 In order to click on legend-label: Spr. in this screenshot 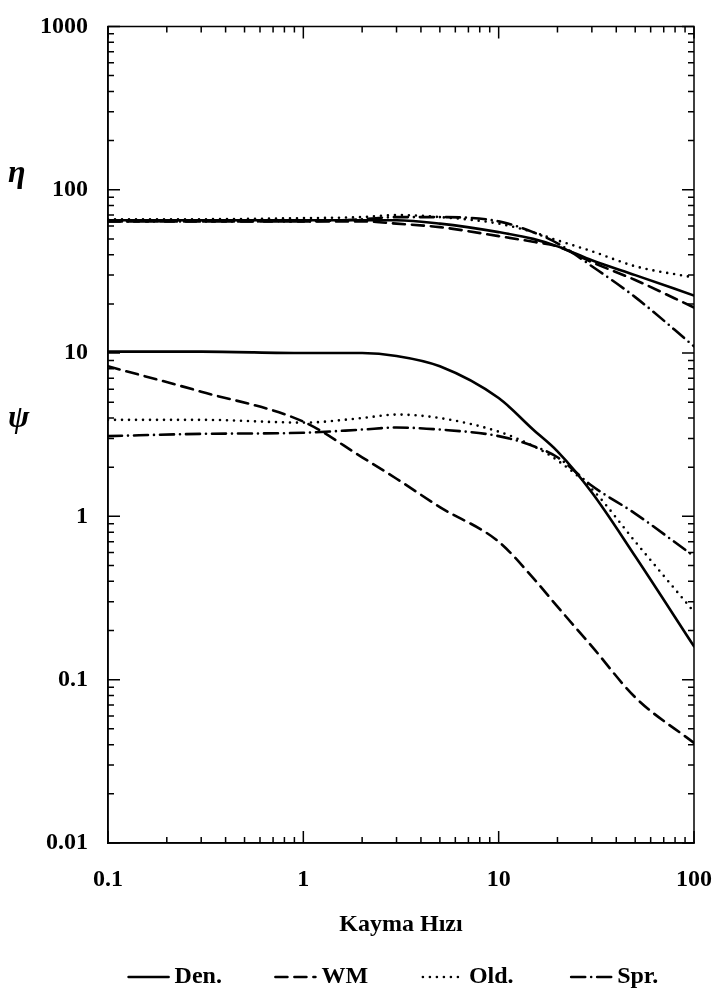, I will do `click(638, 975)`.